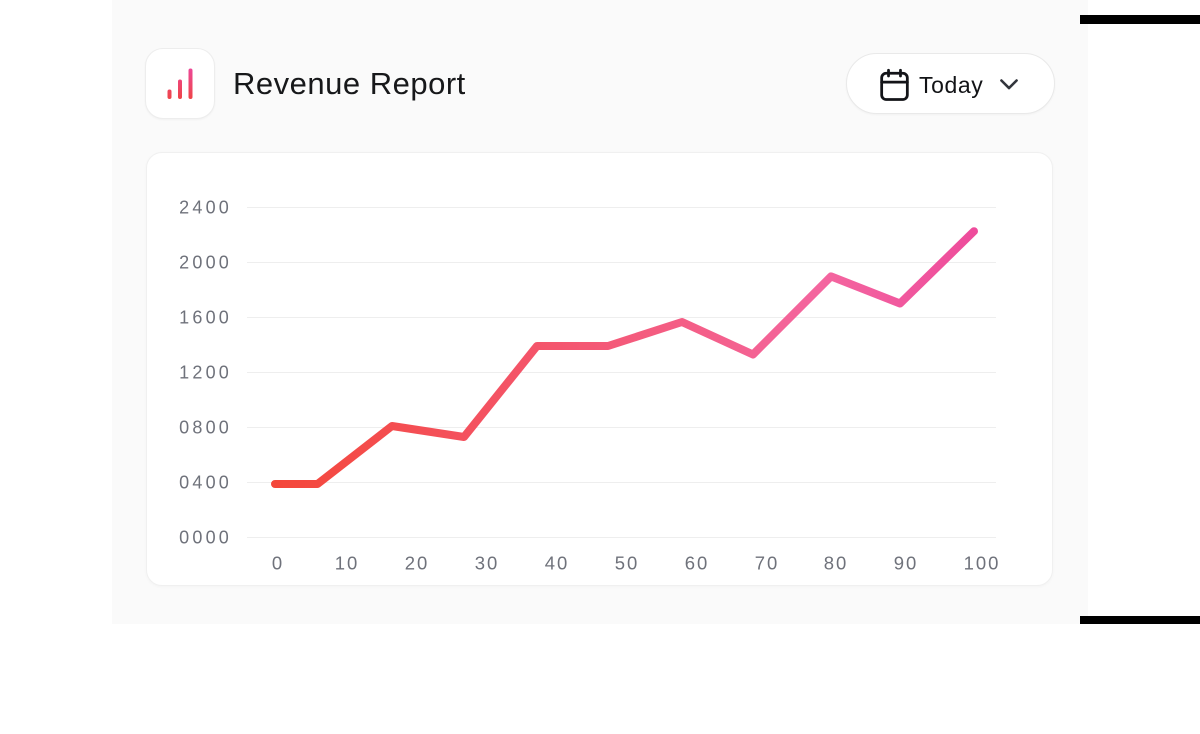 Image resolution: width=1200 pixels, height=734 pixels. I want to click on svg-text: 0800, so click(205, 428).